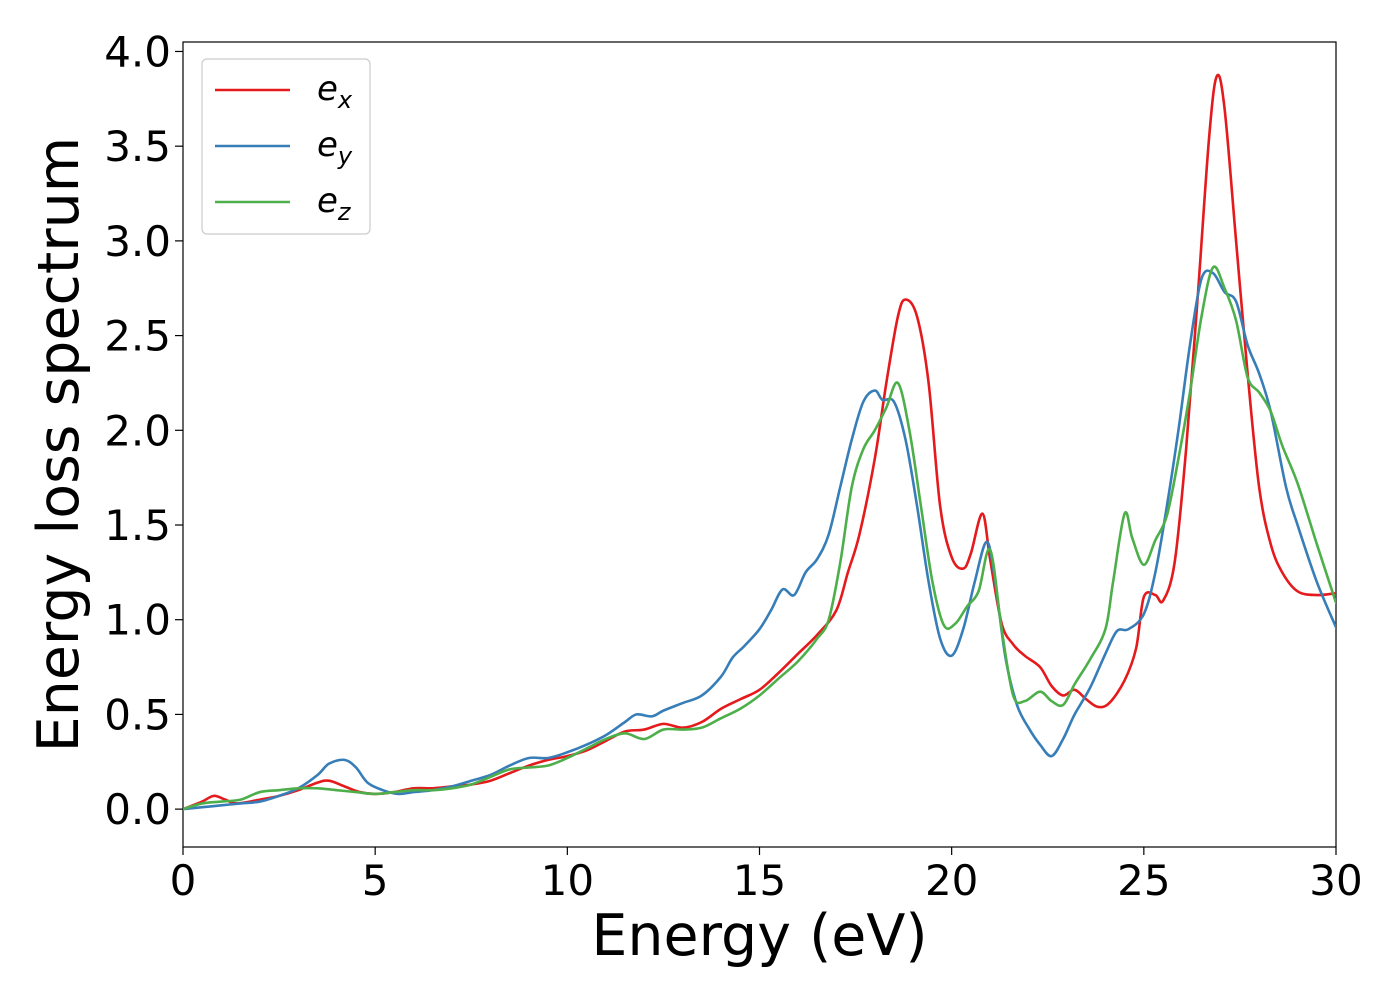 The image size is (1400, 1000). I want to click on y-axis-ticks: 0.0 0.5 1.0 1.5 2.0 2.5 3.0 3.5 4.0, so click(143, 430).